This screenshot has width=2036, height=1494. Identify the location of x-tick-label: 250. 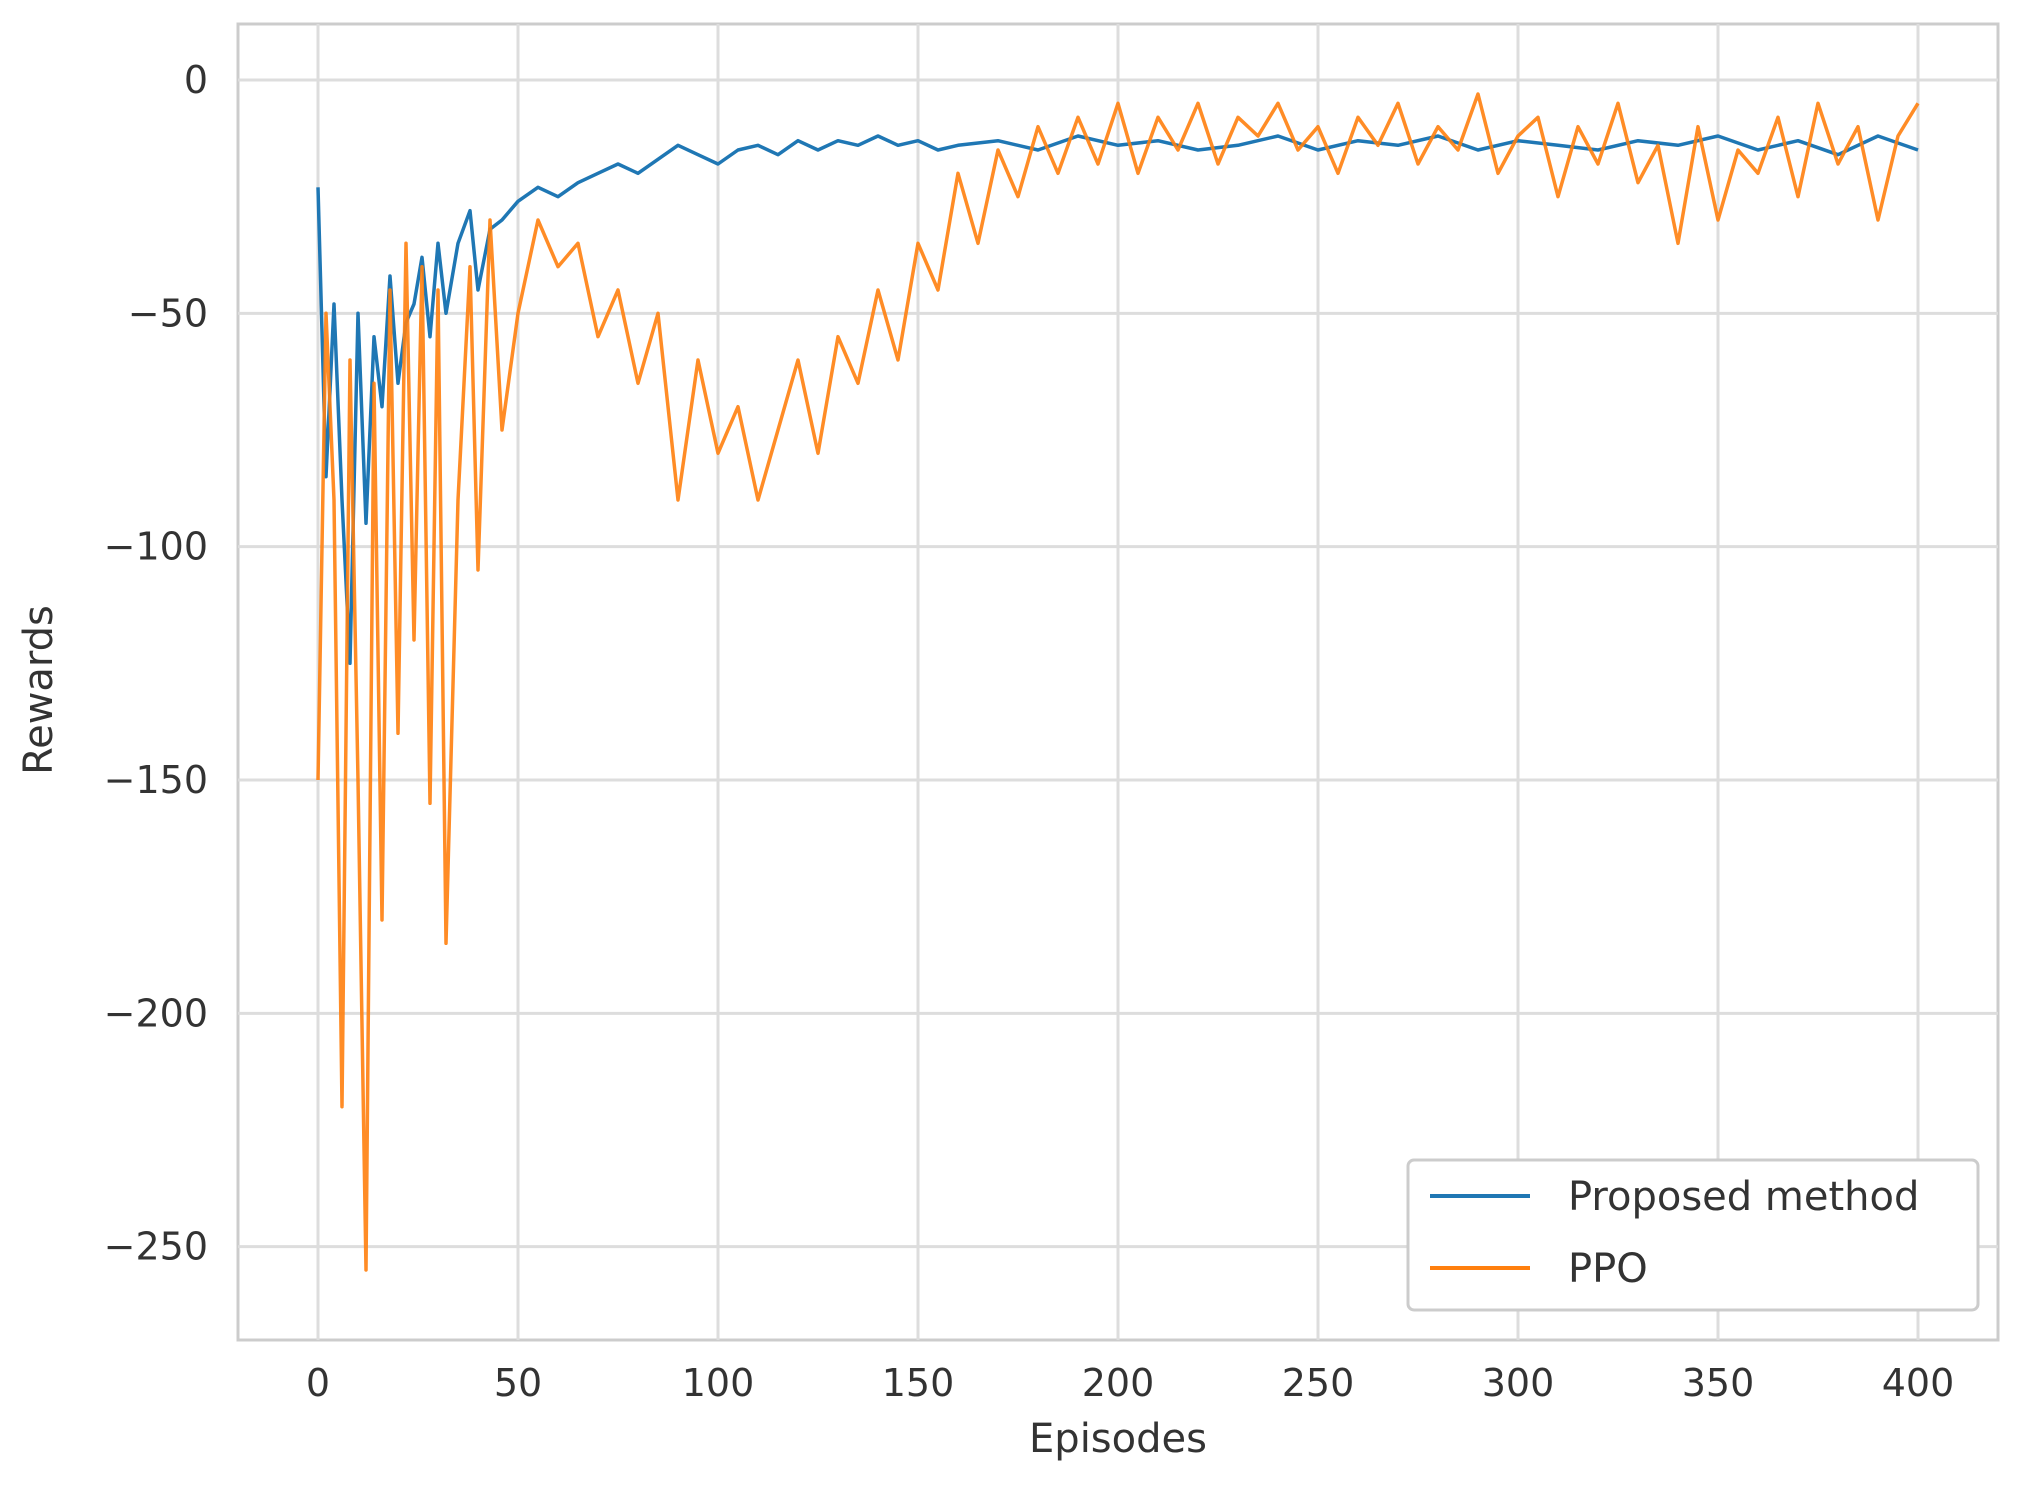
(1318, 1383).